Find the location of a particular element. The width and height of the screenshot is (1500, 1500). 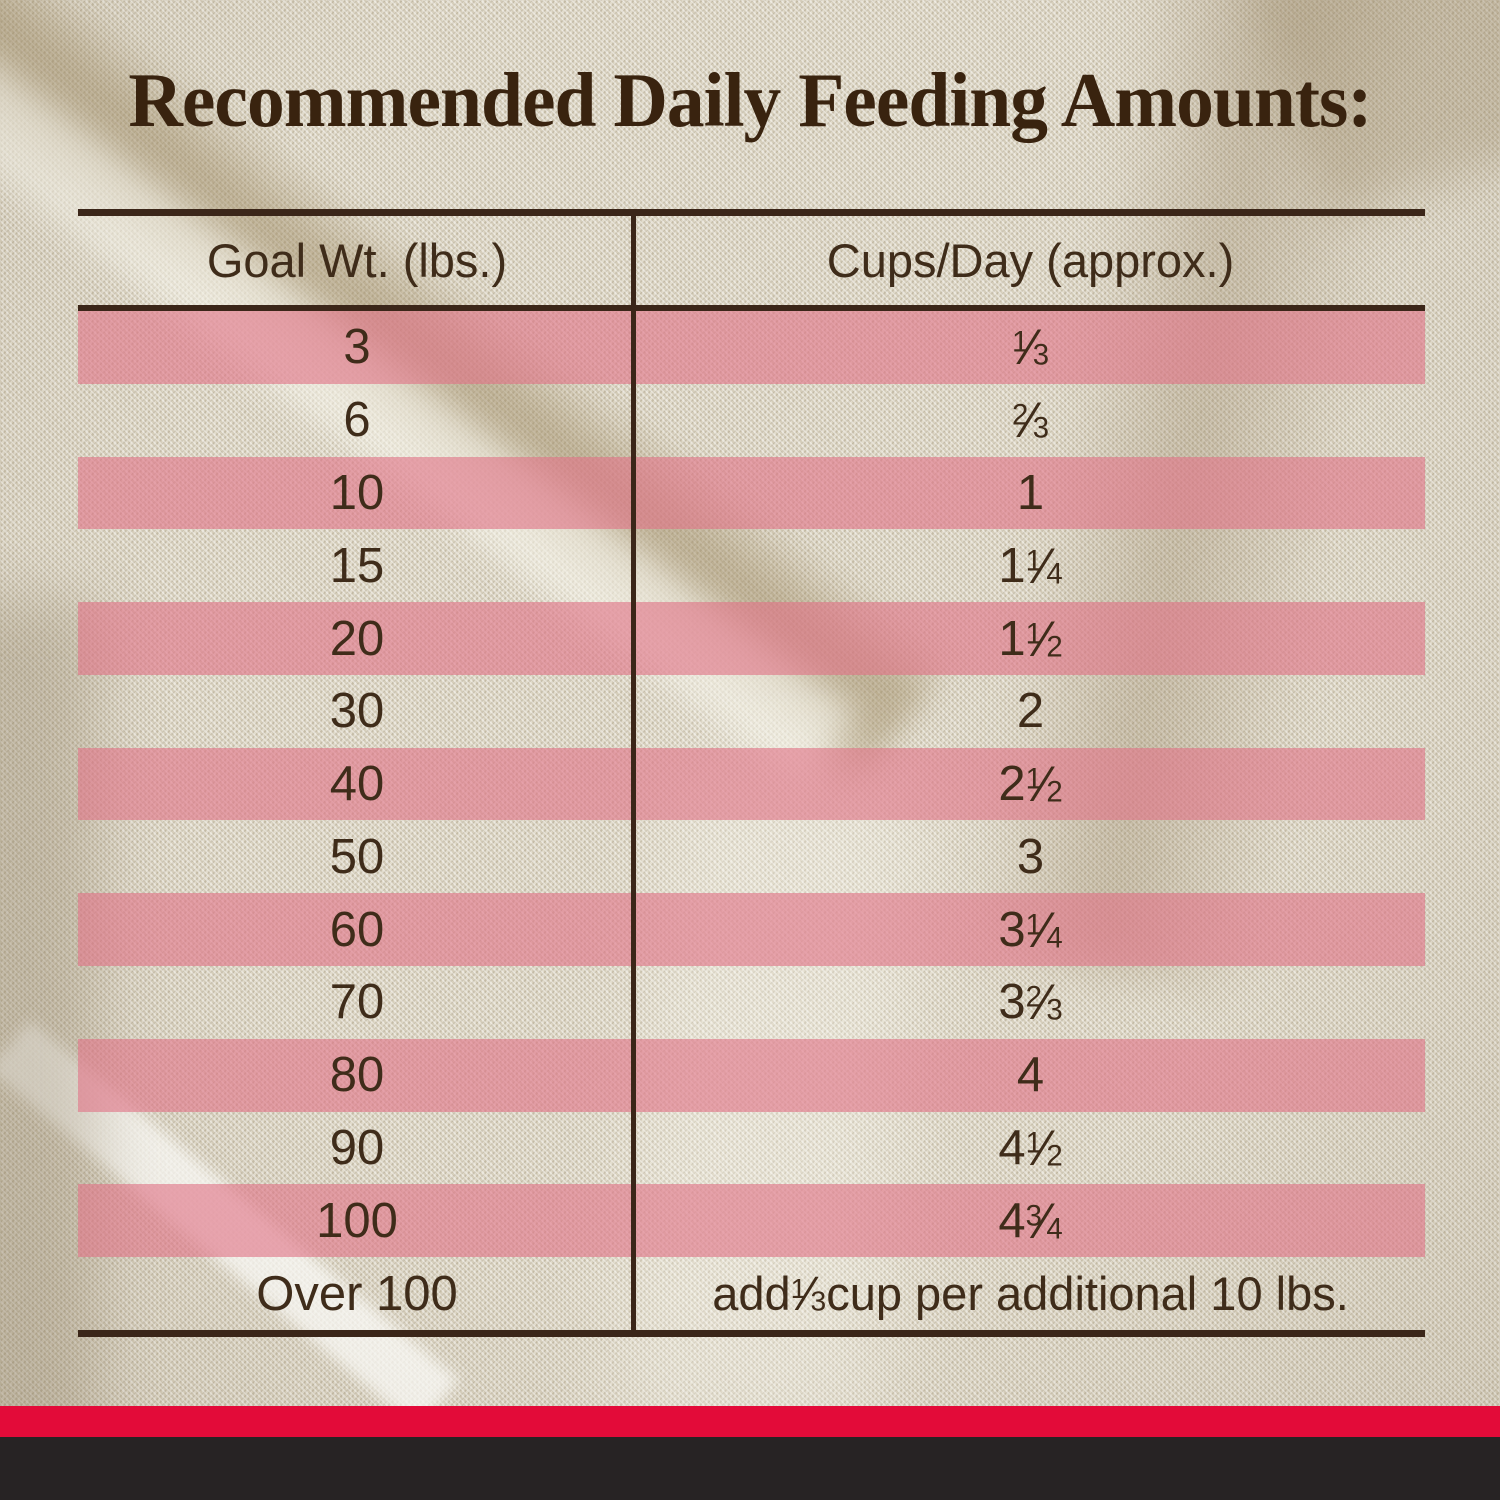

table-row: 40 2 1⁄2 is located at coordinates (751, 784).